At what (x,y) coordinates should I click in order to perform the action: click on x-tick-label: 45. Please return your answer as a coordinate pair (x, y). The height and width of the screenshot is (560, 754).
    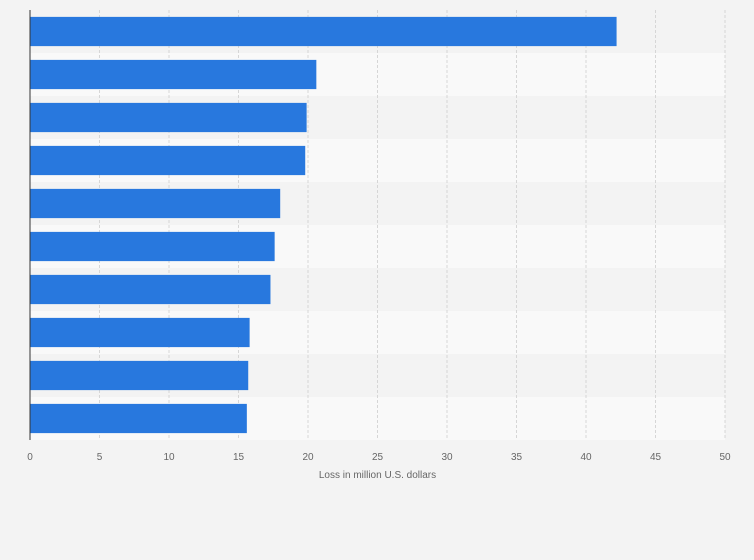
    Looking at the image, I should click on (656, 457).